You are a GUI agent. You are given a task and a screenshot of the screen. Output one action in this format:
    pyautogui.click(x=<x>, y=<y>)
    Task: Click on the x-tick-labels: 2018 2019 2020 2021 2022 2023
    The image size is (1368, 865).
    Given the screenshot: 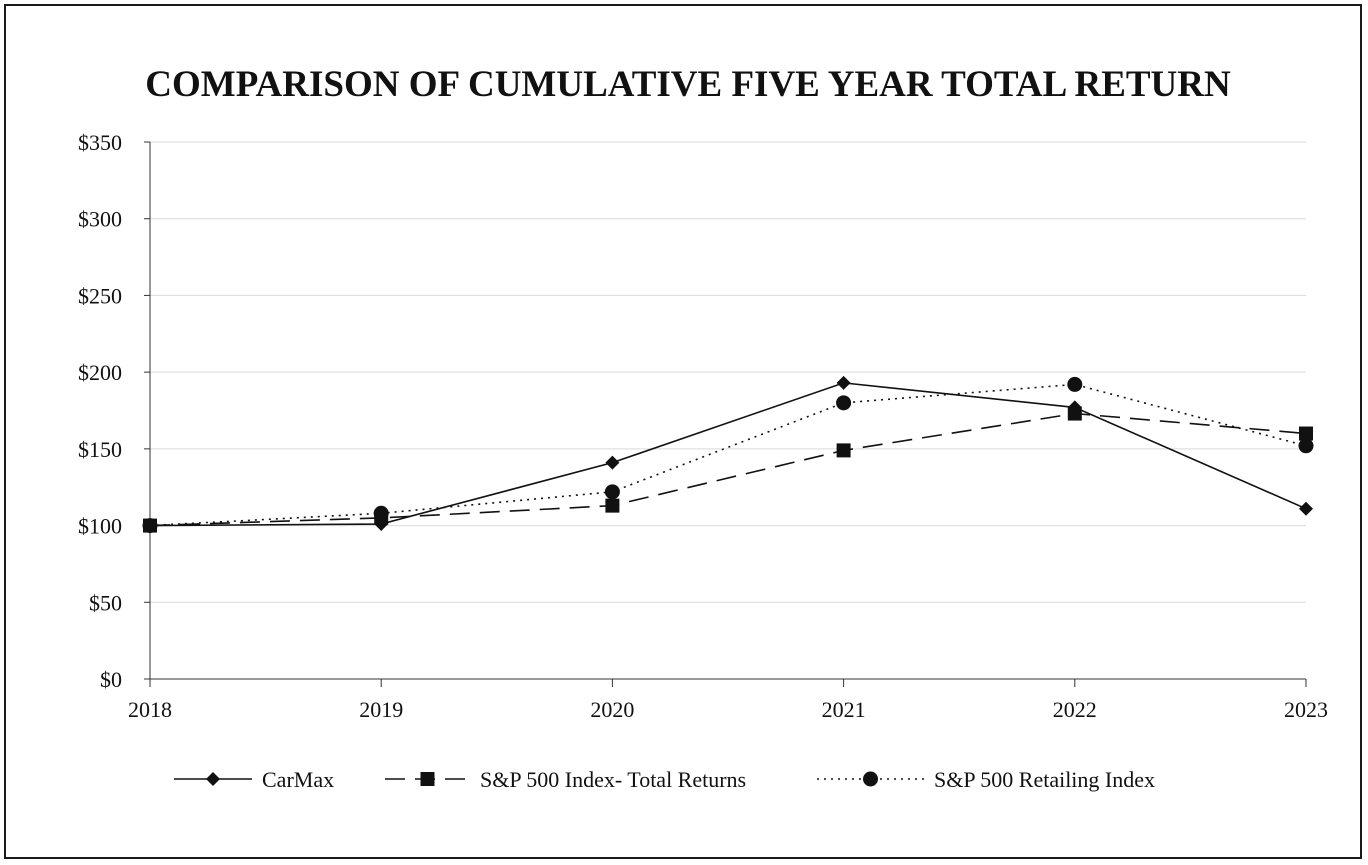 What is the action you would take?
    pyautogui.click(x=728, y=709)
    